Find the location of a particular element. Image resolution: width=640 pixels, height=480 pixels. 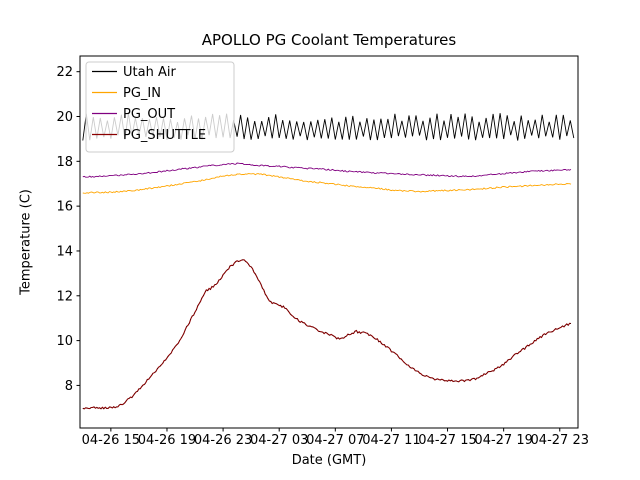

x-tick-label: 04-27 23 is located at coordinates (560, 440).